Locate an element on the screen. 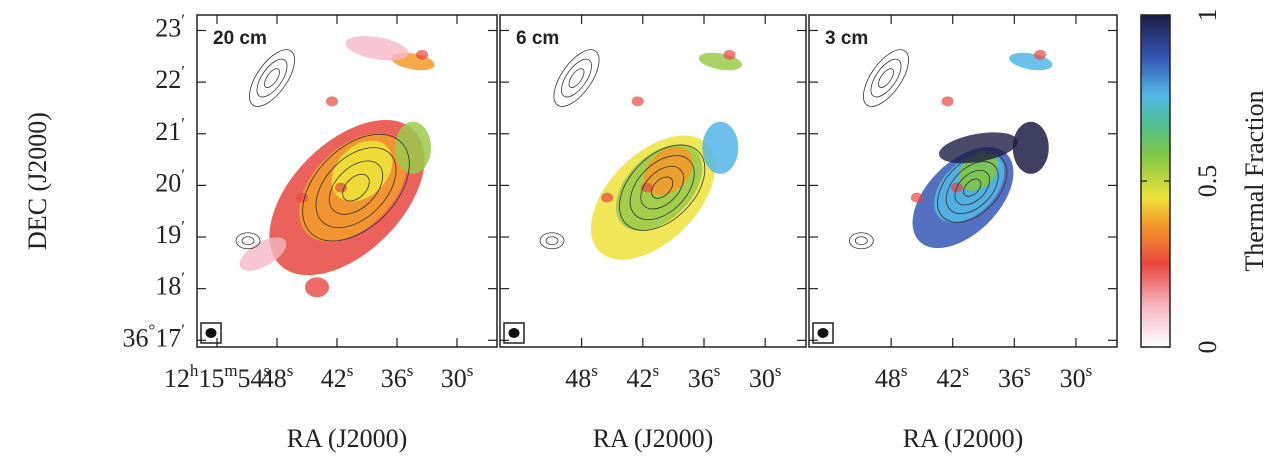  x-tick-label: 12h15m54s is located at coordinates (217, 377).